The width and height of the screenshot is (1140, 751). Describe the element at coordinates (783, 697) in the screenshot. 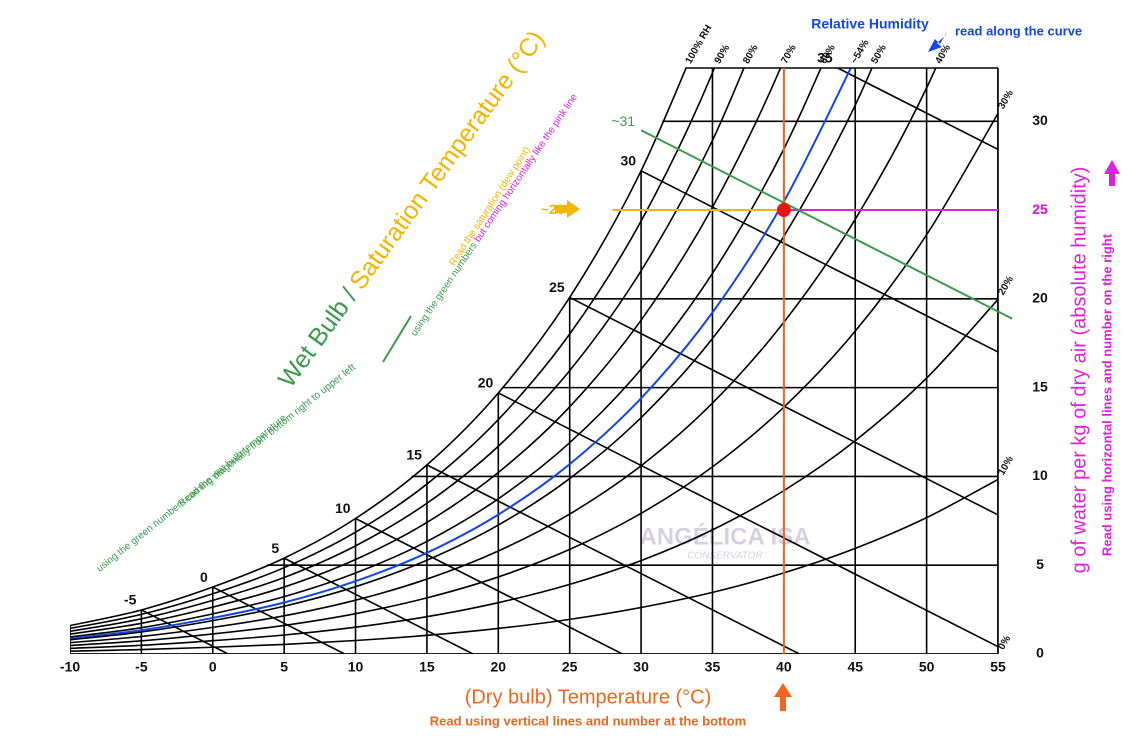

I see `x-arrow` at that location.